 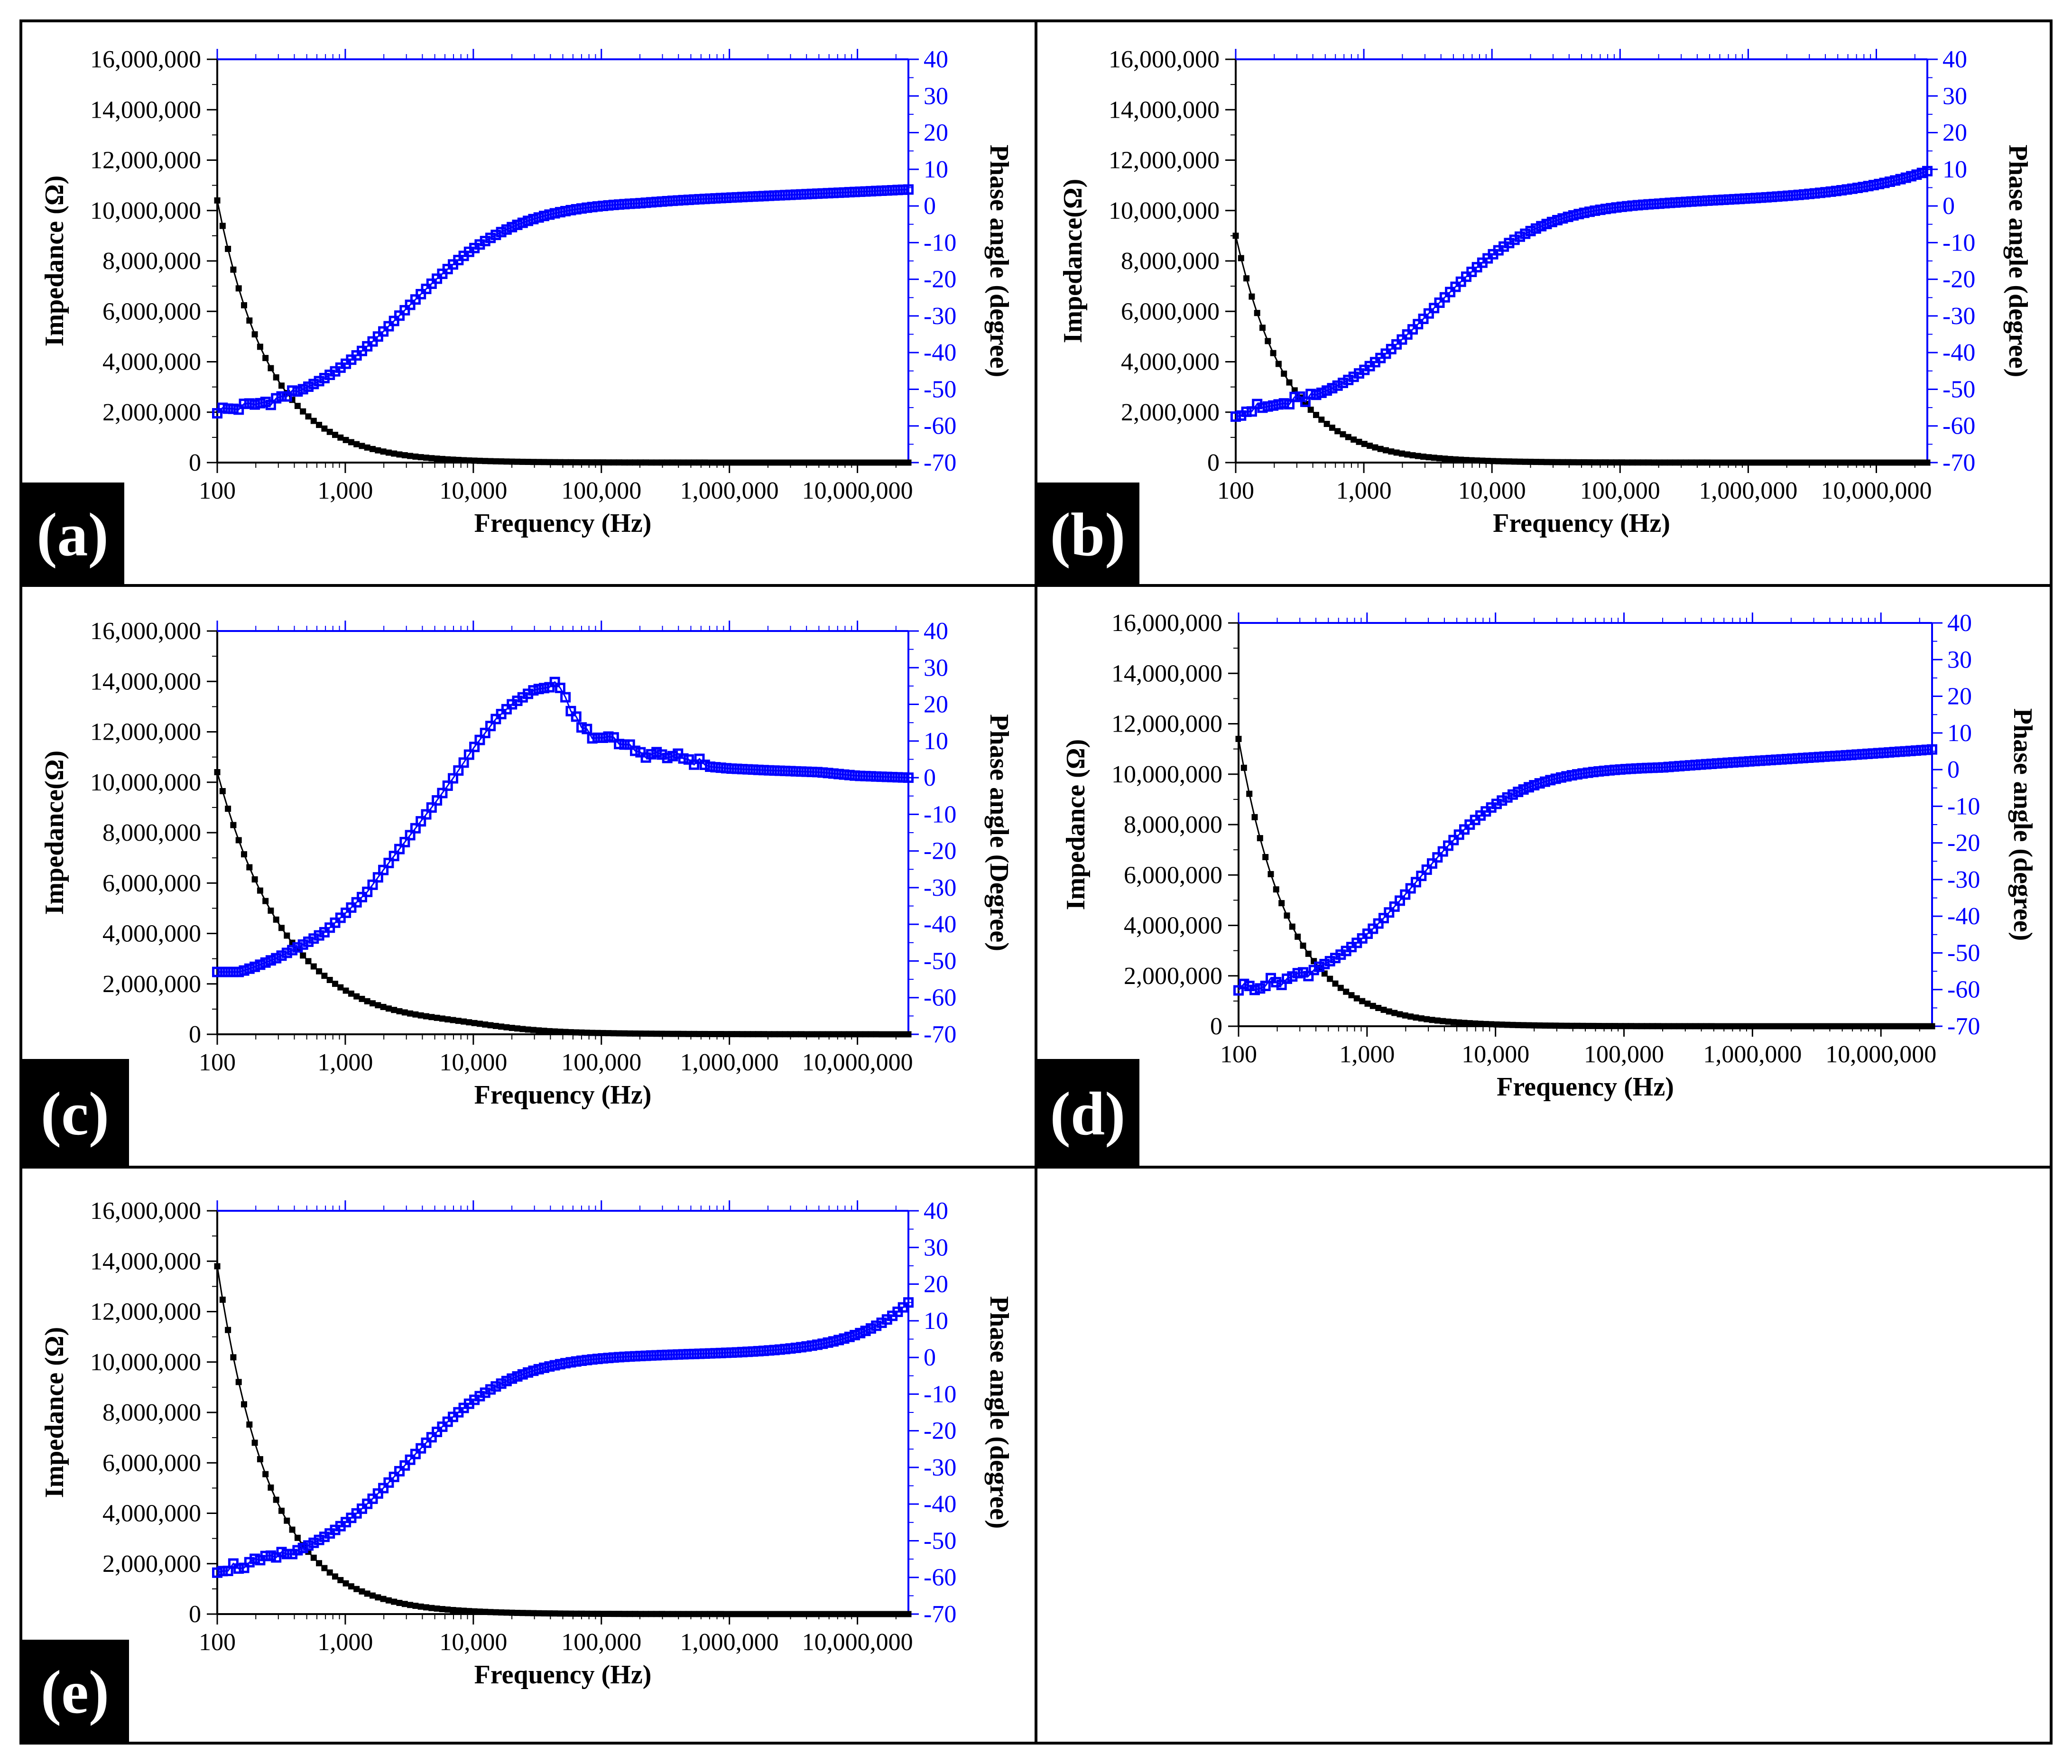 What do you see at coordinates (1581, 294) in the screenshot?
I see `series-line` at bounding box center [1581, 294].